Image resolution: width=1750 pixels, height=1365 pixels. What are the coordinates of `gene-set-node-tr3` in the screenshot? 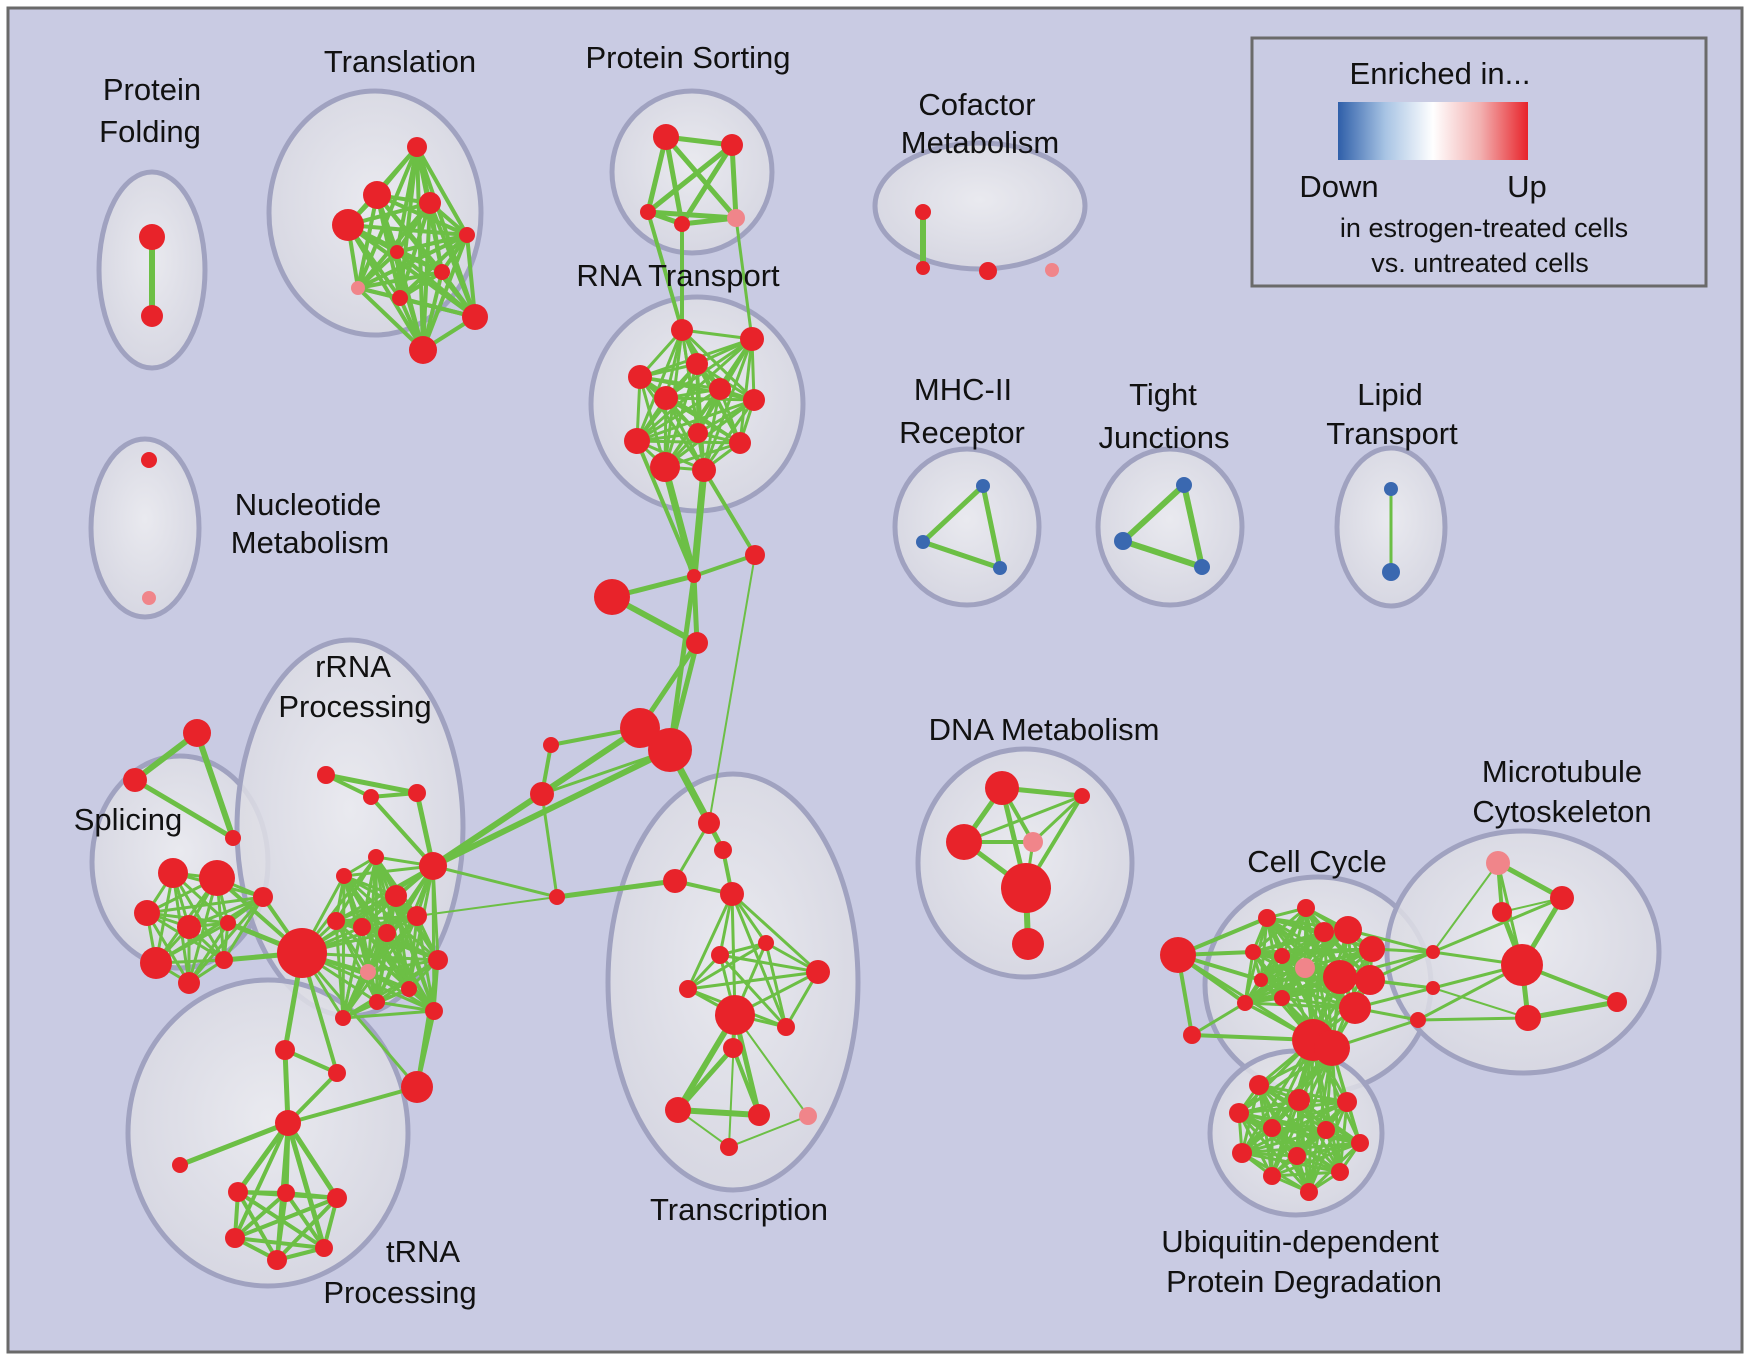 It's located at (430, 203).